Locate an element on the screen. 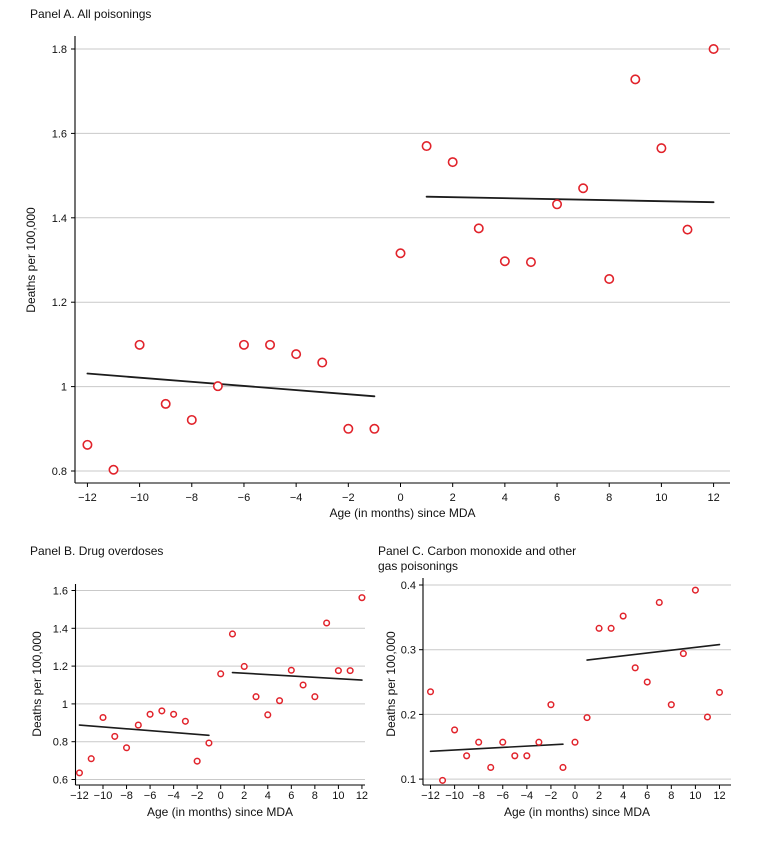 The width and height of the screenshot is (760, 848). x-tick-label-c: 2 is located at coordinates (599, 796).